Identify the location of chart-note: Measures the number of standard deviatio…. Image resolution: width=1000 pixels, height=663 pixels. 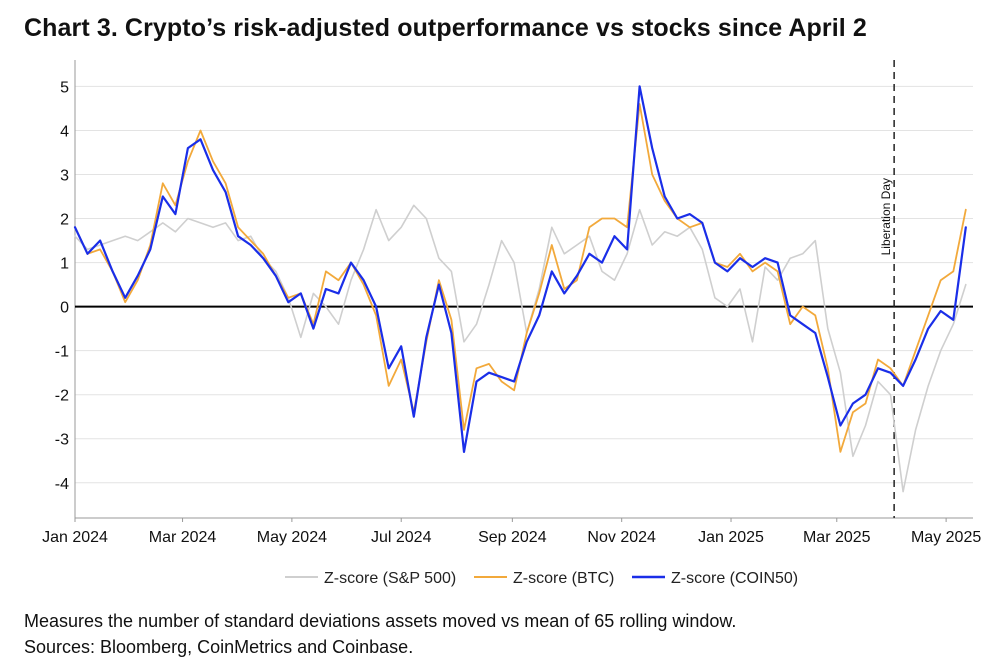
(380, 621).